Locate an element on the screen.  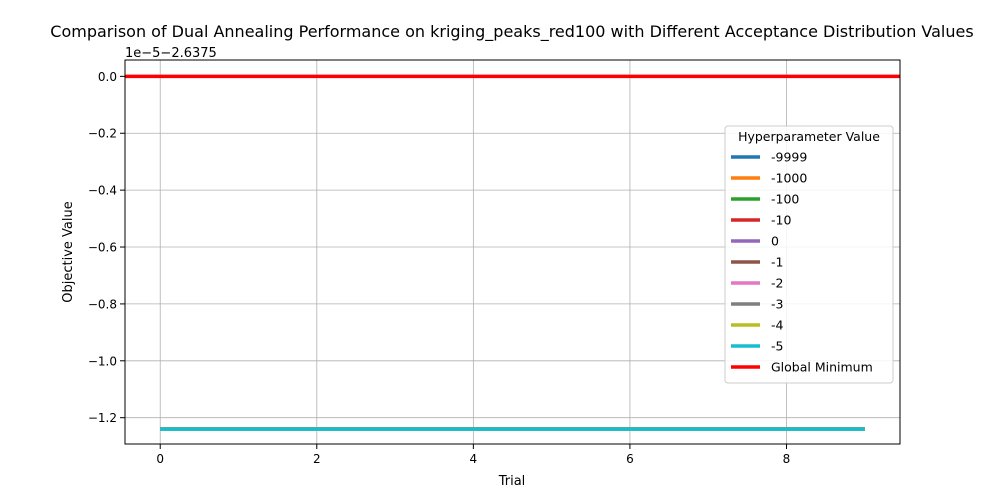
legend-label-neg1: -1 is located at coordinates (777, 262).